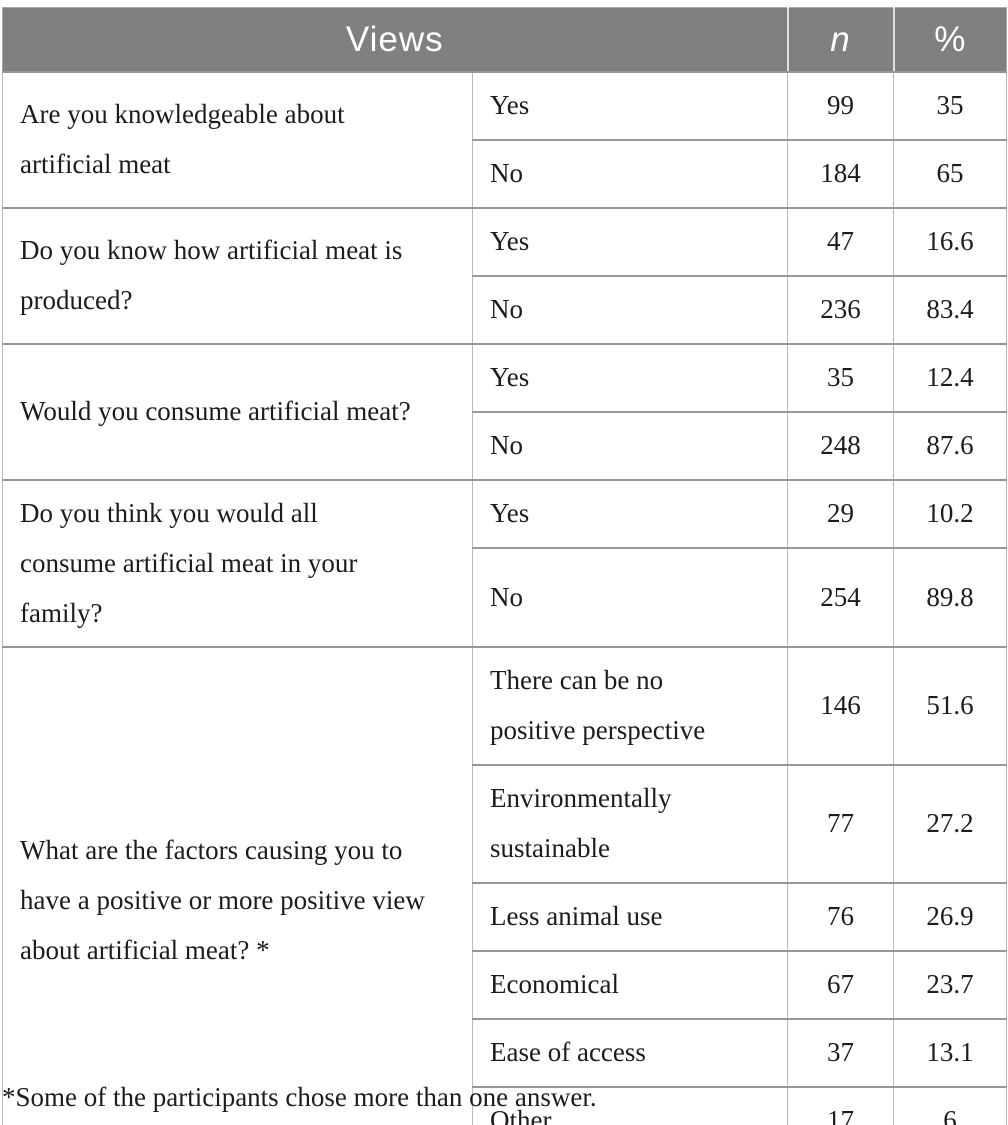 The image size is (1008, 1125). I want to click on count-cell: 236, so click(841, 309).